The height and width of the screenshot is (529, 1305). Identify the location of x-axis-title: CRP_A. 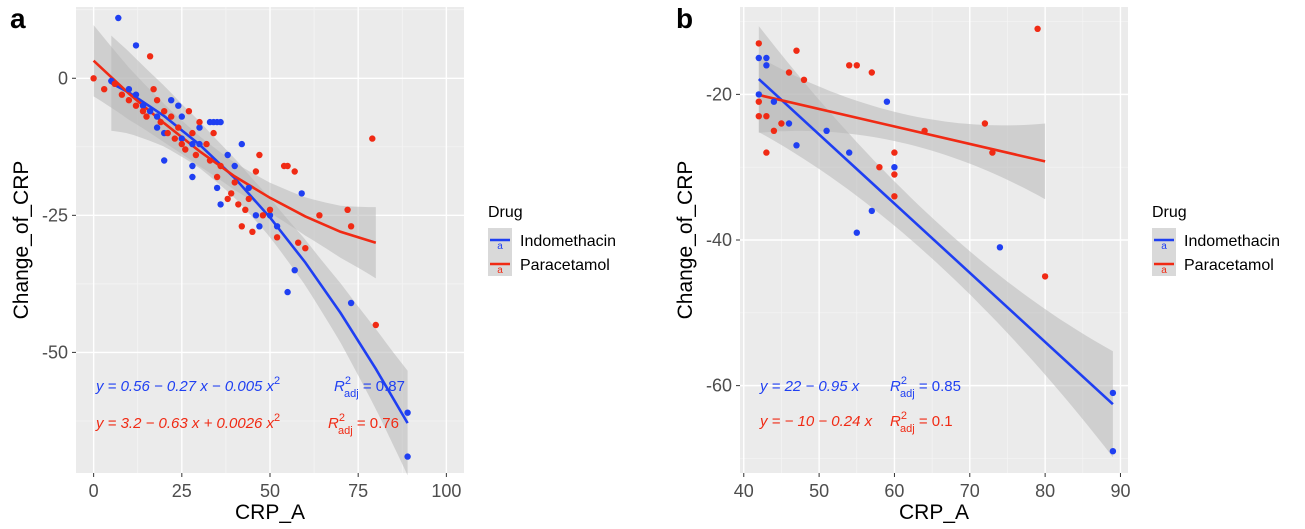
(270, 512).